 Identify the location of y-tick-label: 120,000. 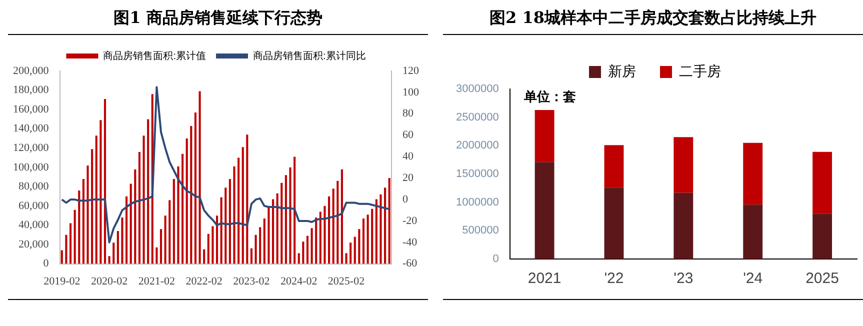
(31, 148).